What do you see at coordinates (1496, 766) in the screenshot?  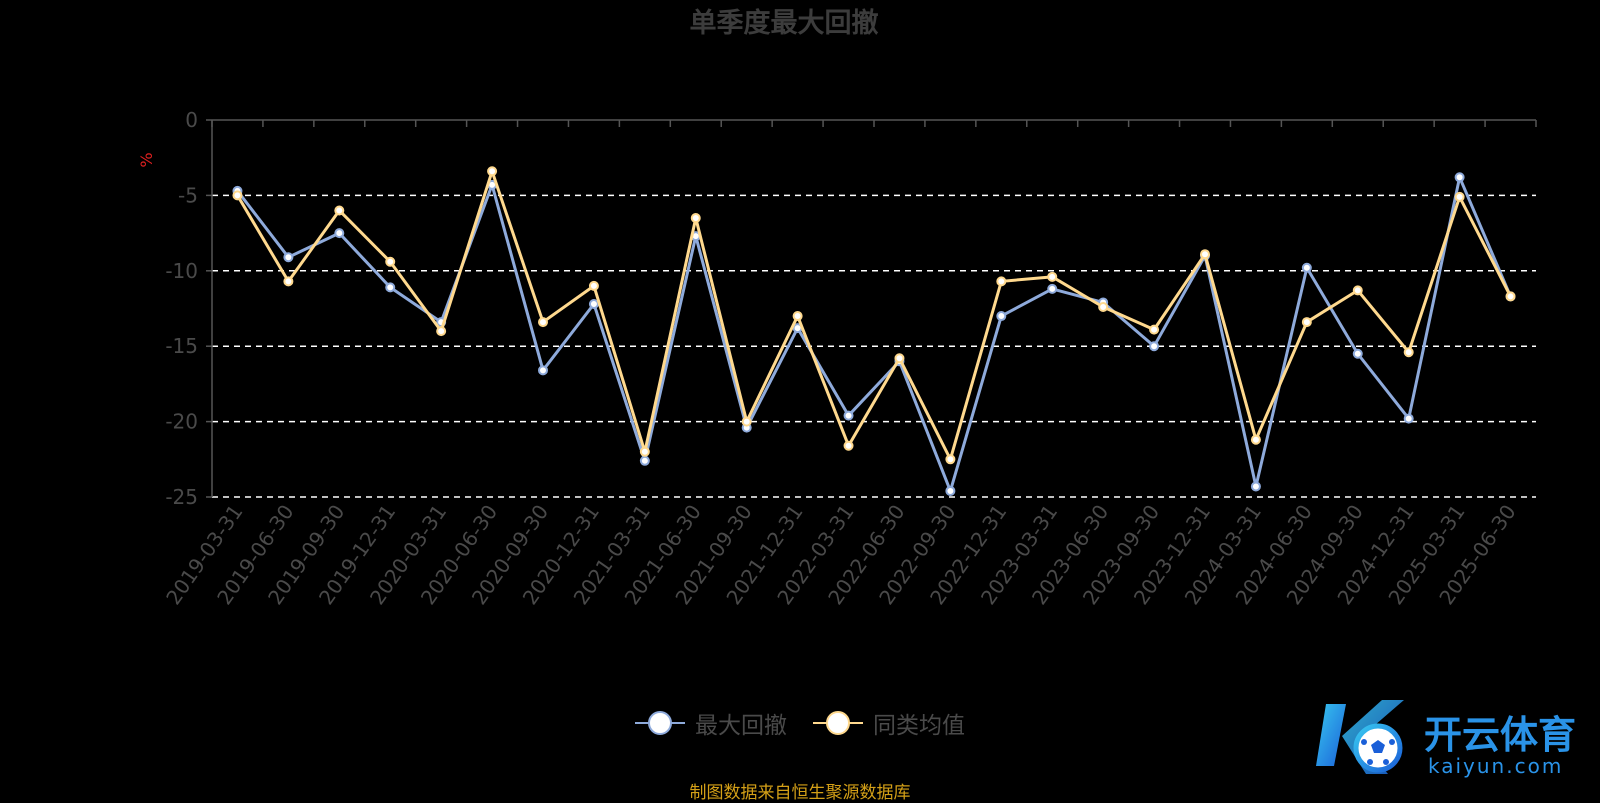 I see `logo-domain: kaiyun.com` at bounding box center [1496, 766].